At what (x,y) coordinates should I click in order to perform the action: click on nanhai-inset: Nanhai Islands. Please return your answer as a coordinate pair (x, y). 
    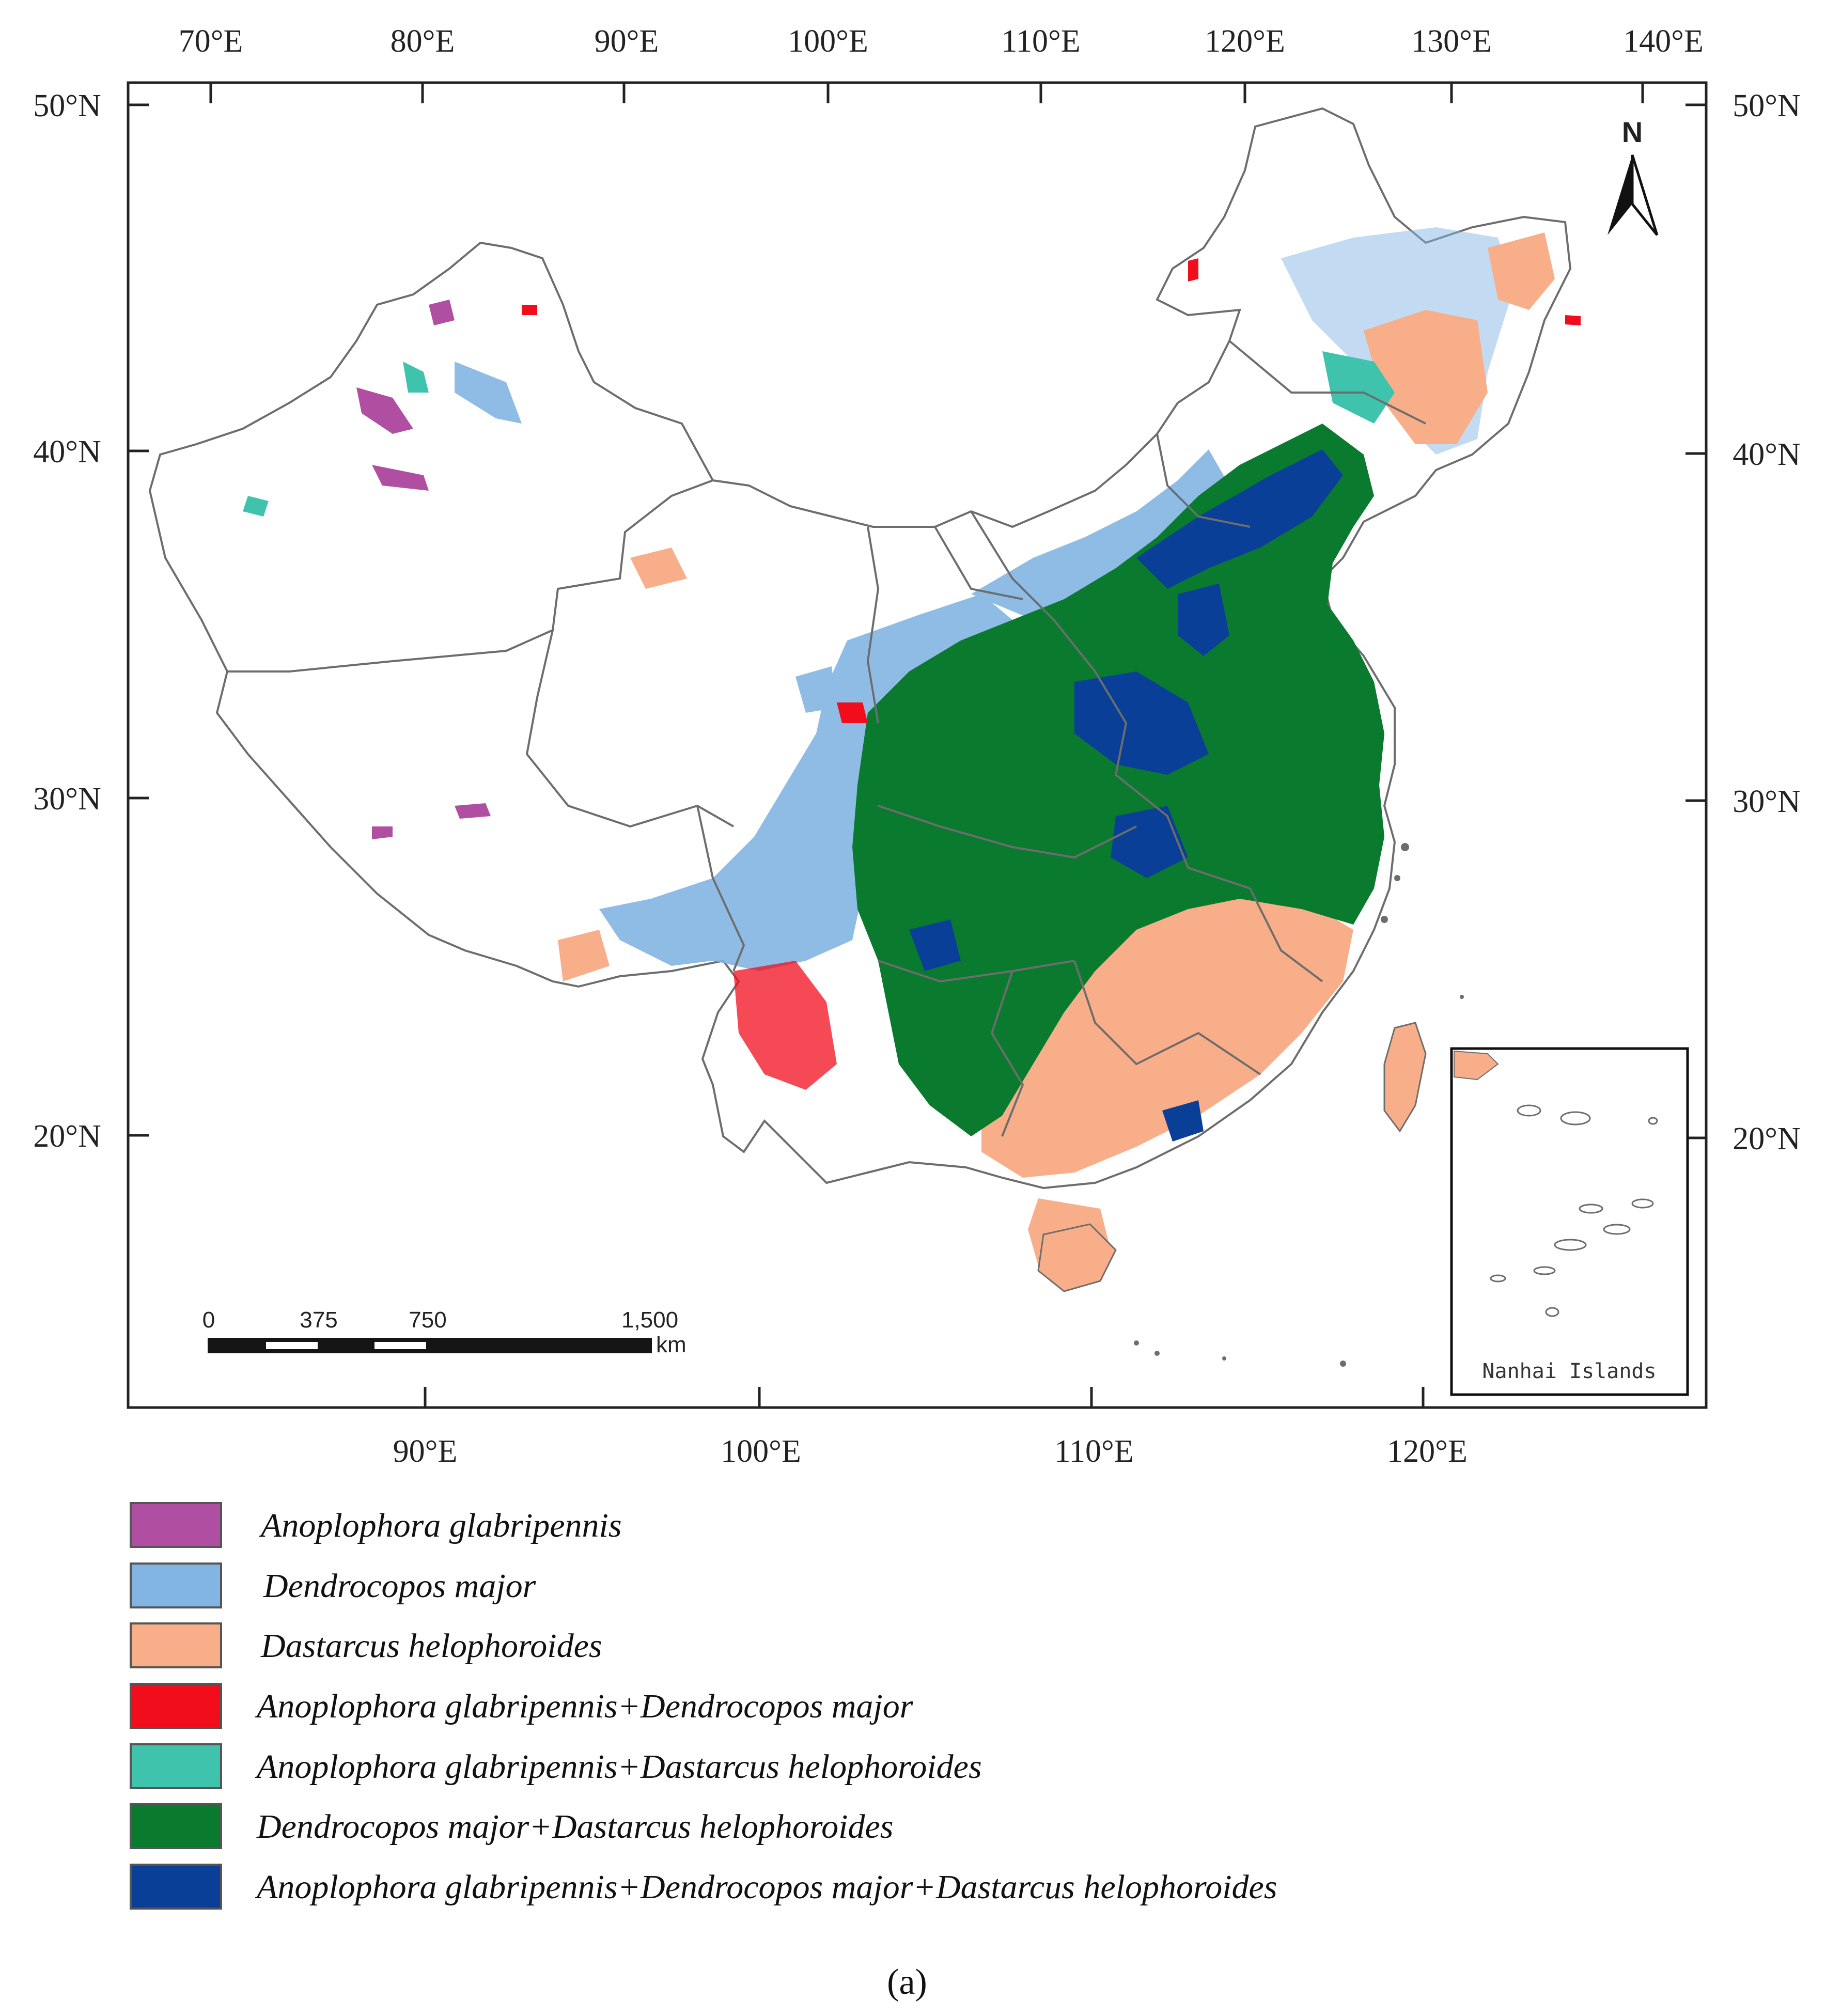
    Looking at the image, I should click on (1569, 1221).